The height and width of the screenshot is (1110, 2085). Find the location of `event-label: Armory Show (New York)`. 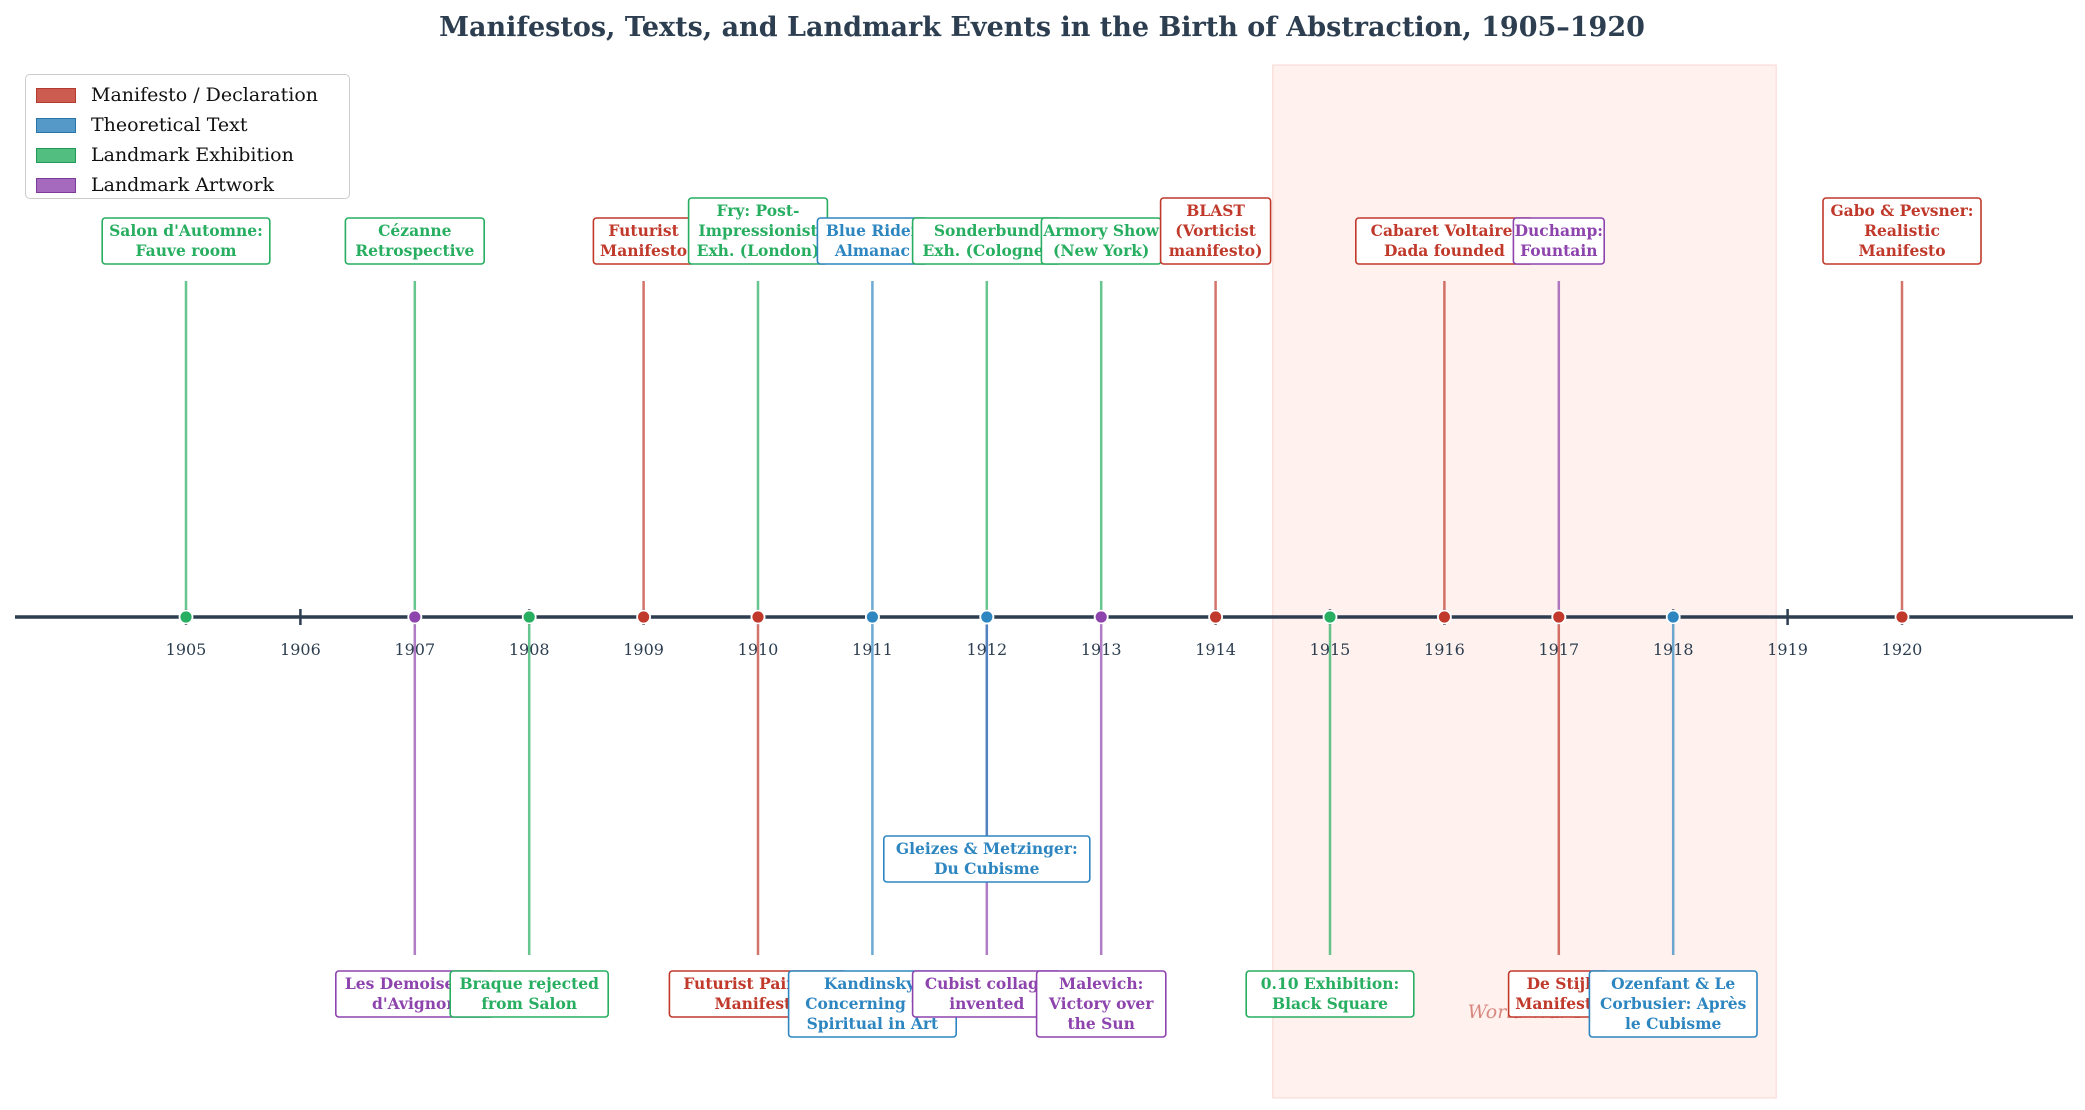

event-label: Armory Show (New York) is located at coordinates (1100, 240).